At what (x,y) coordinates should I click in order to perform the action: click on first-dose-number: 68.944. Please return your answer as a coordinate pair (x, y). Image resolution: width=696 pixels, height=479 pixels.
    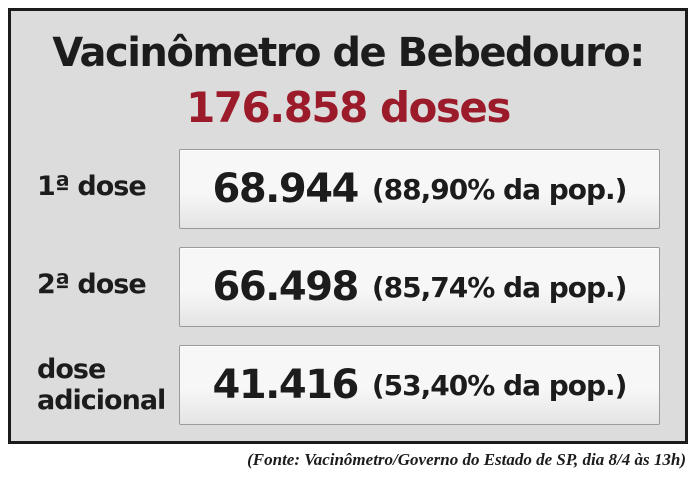
    Looking at the image, I should click on (286, 189).